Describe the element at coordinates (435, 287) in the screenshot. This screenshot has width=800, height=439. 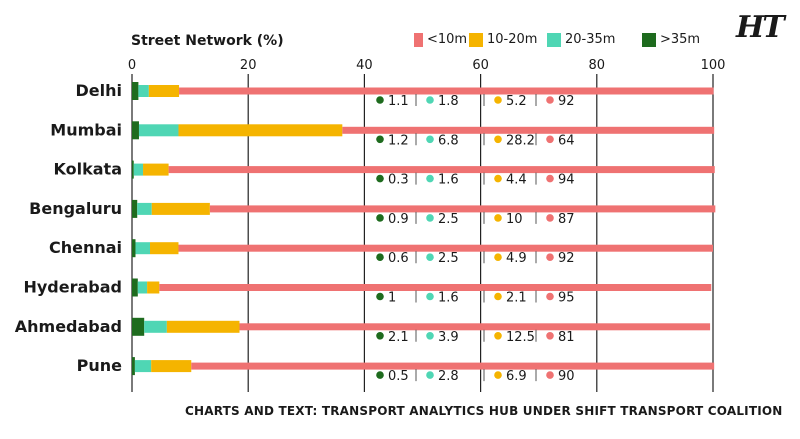
I see `bar-hyderabad-lt10` at that location.